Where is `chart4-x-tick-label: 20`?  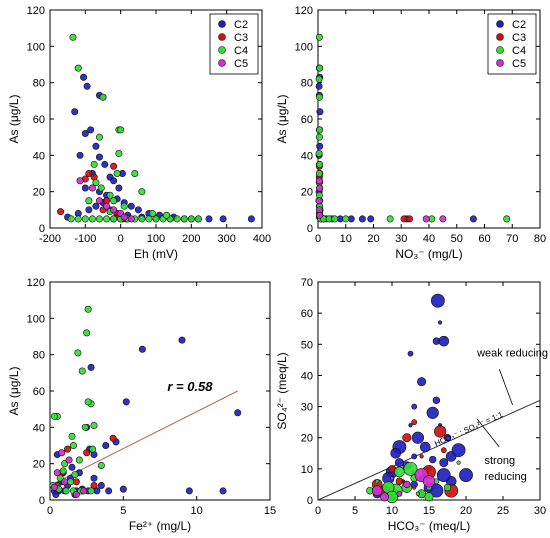
chart4-x-tick-label: 20 is located at coordinates (466, 511).